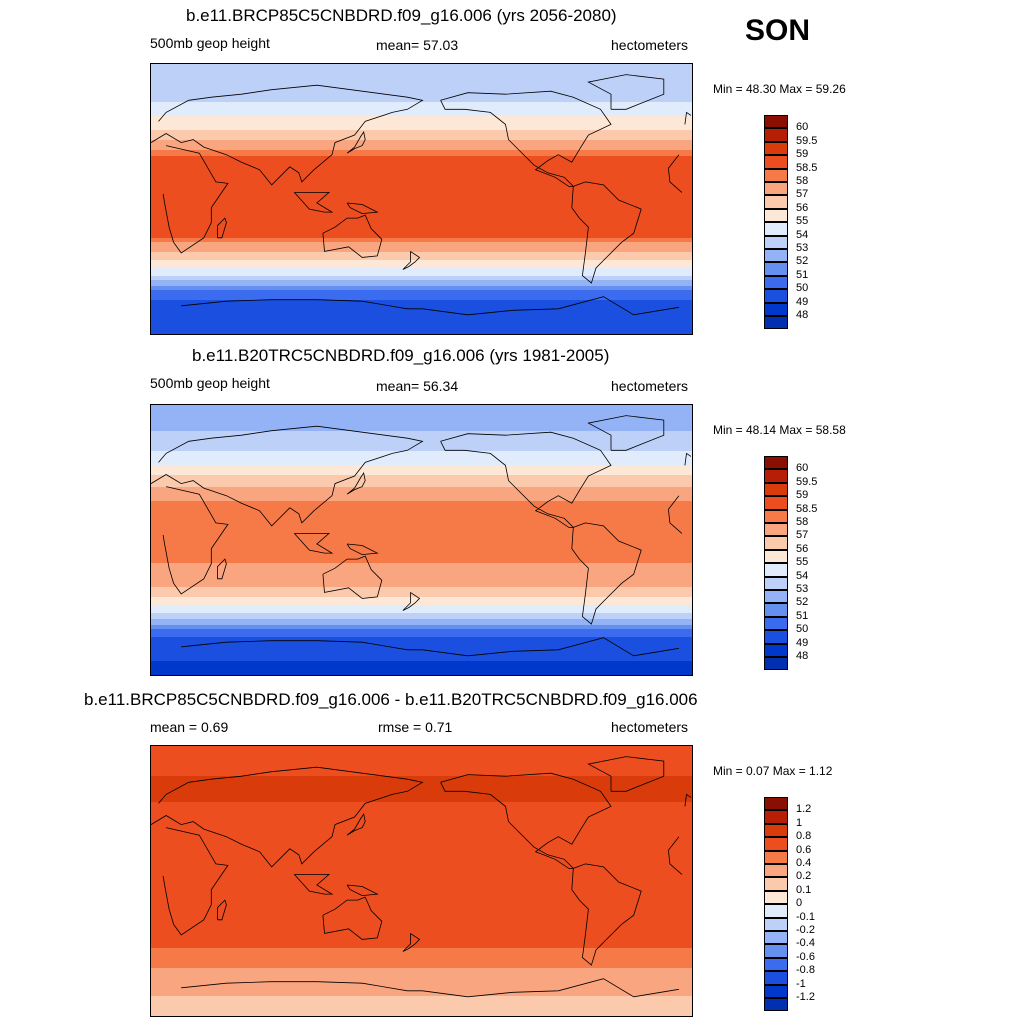  Describe the element at coordinates (807, 167) in the screenshot. I see `colorbar-label: 58.5` at that location.